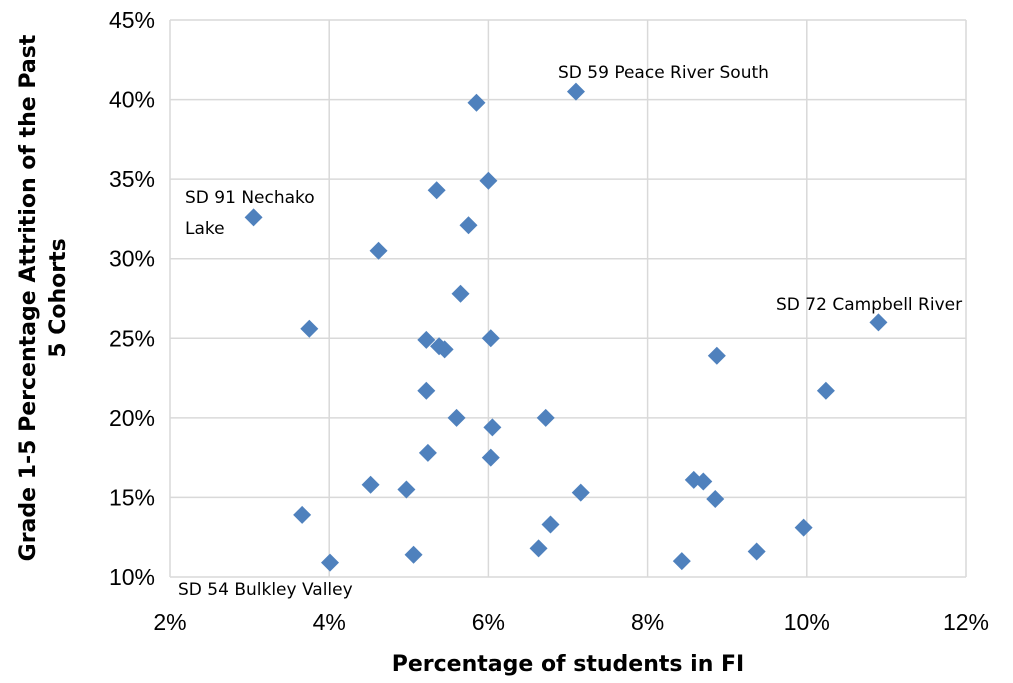 This screenshot has height=683, width=1013. What do you see at coordinates (132, 418) in the screenshot?
I see `y-tick-label: 20%` at bounding box center [132, 418].